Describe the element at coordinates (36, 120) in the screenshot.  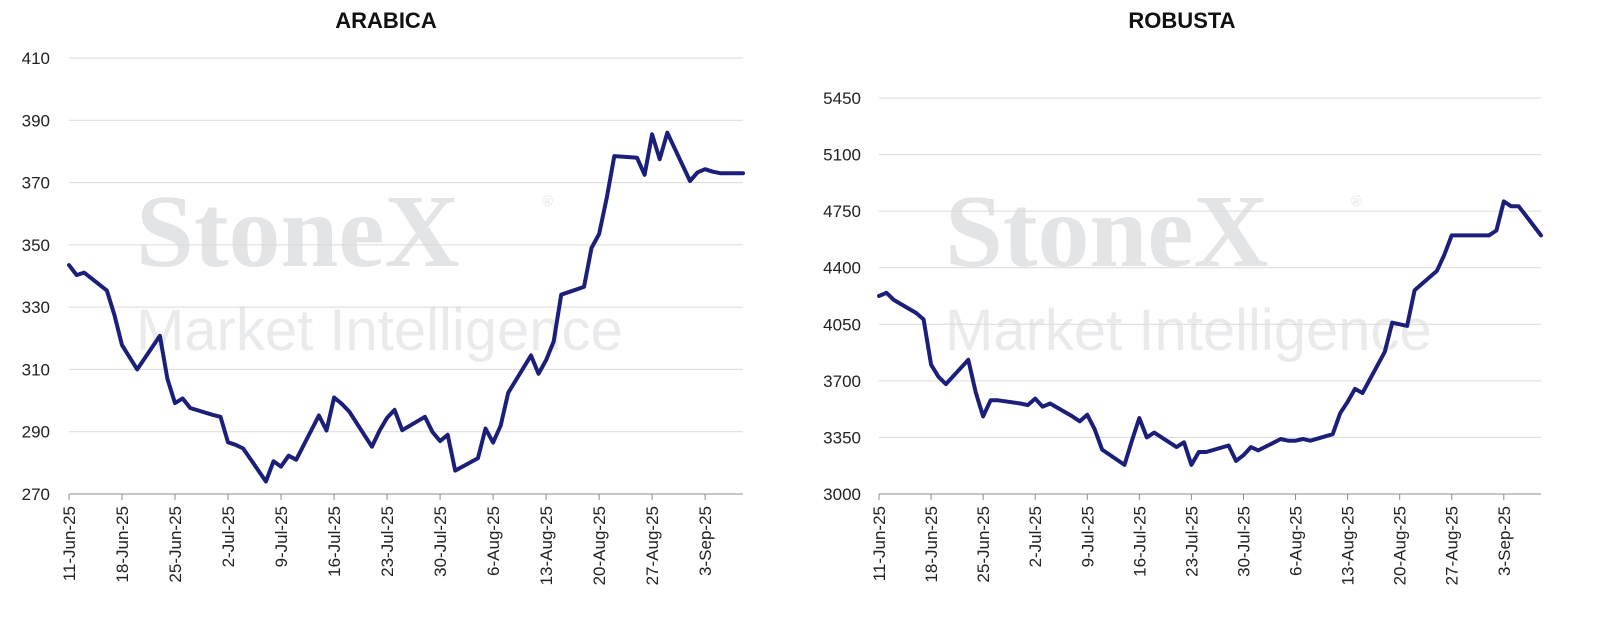
I see `y-tick-label: 390` at that location.